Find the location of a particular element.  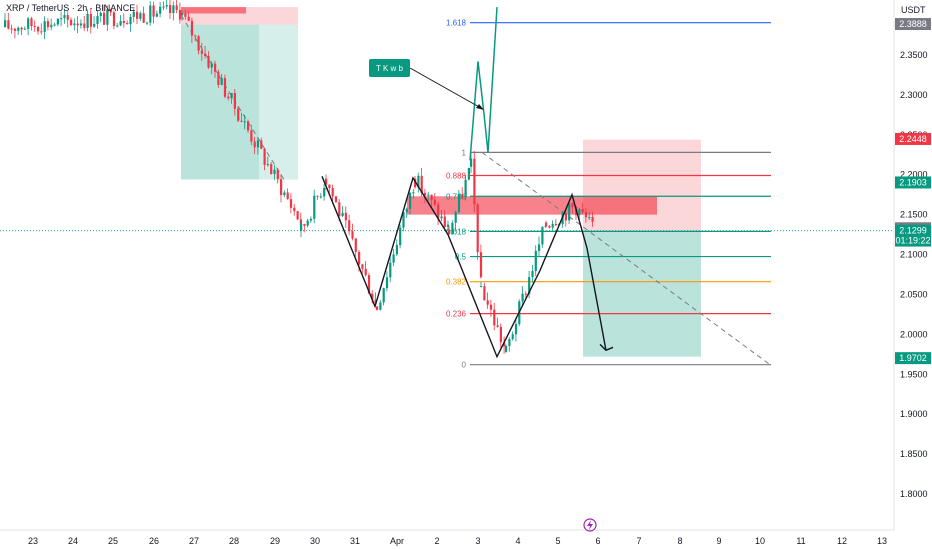

x-tick-label: 28 is located at coordinates (234, 541).